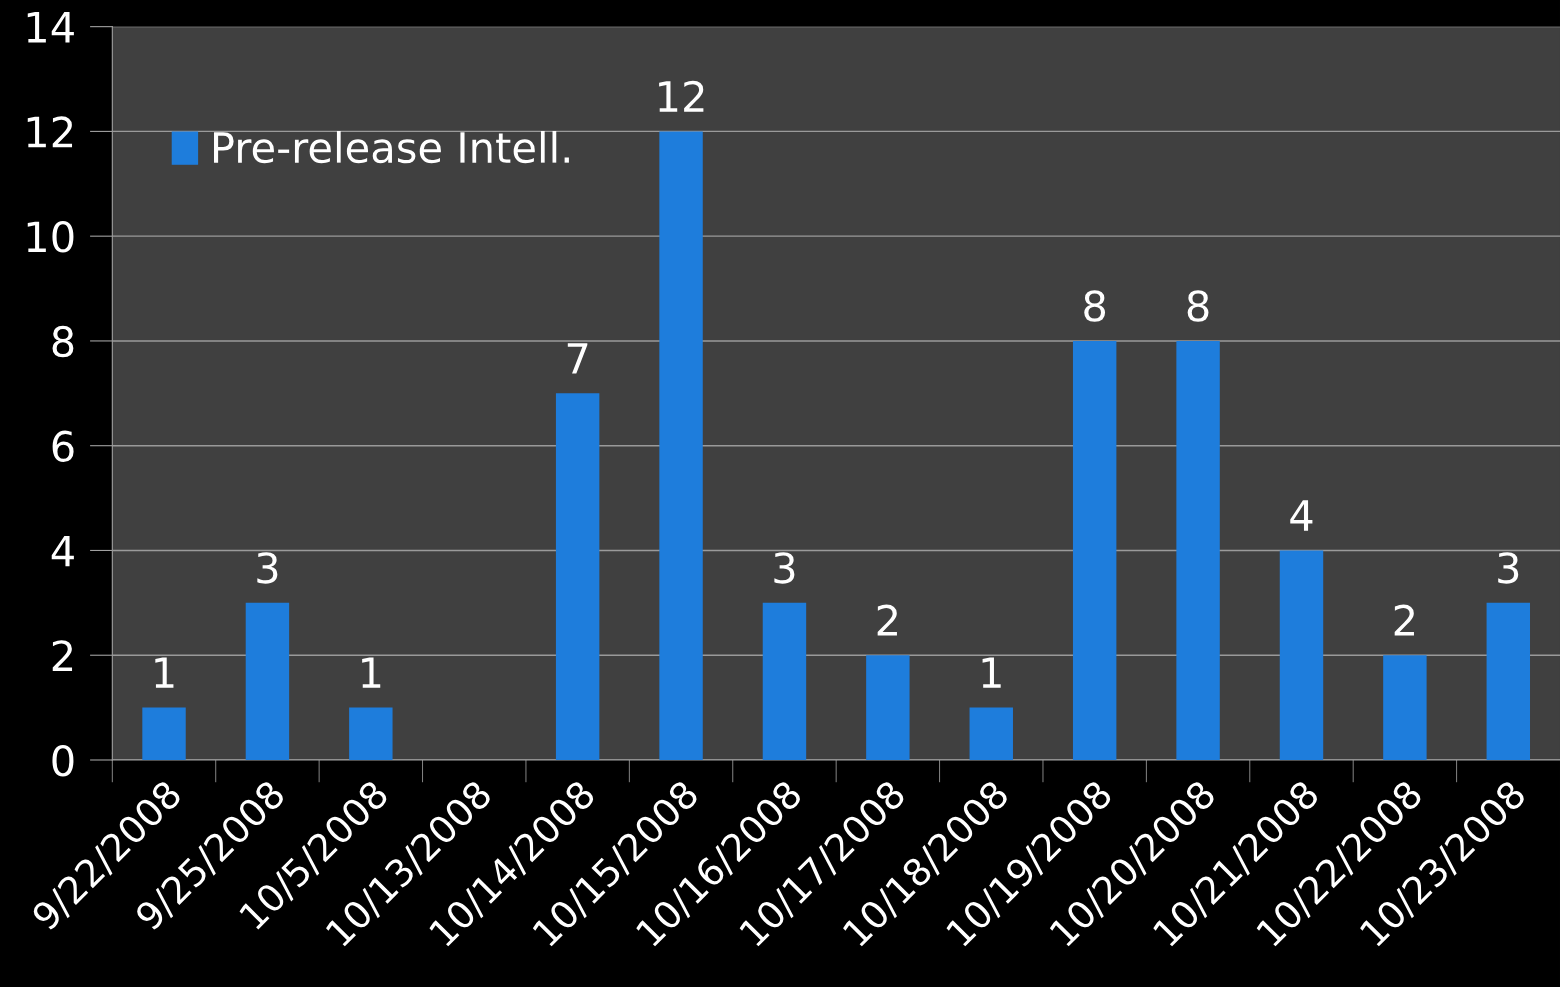  I want to click on y-tick-label: 12, so click(50, 132).